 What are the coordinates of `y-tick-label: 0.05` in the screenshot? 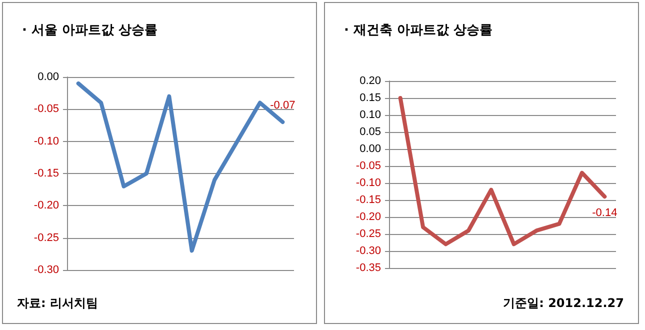 It's located at (370, 132).